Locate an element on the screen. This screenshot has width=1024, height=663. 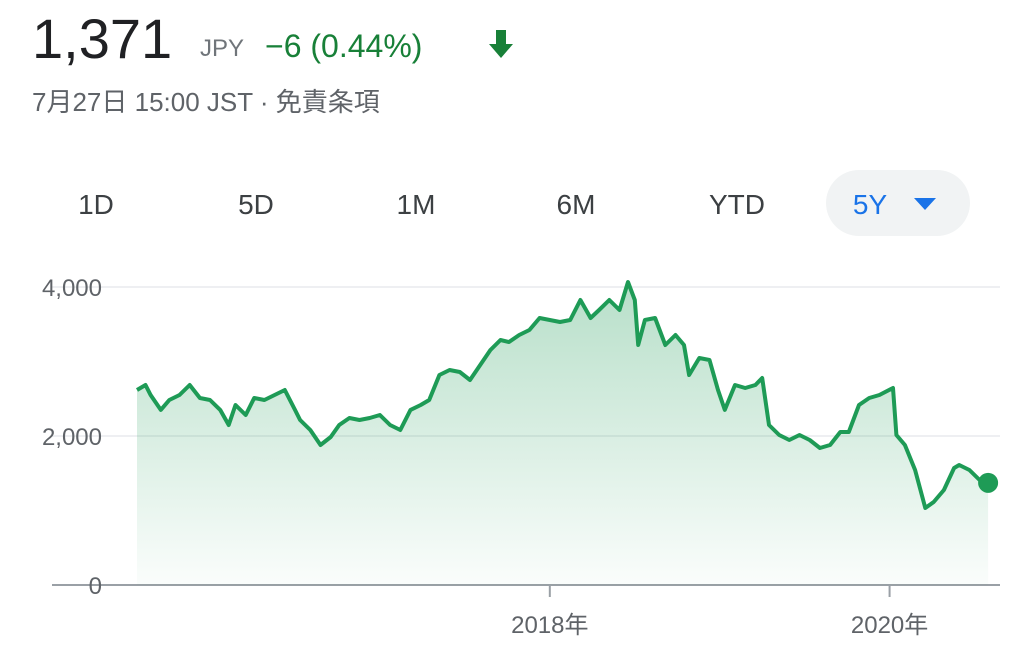
currency: JPY is located at coordinates (222, 48).